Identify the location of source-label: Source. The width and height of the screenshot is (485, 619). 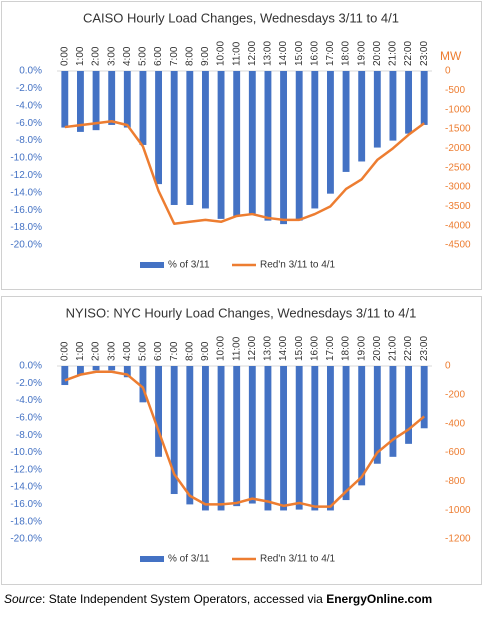
(23, 599).